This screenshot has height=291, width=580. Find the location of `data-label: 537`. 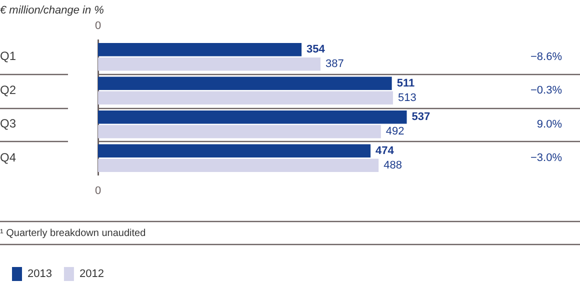

data-label: 537 is located at coordinates (421, 117).